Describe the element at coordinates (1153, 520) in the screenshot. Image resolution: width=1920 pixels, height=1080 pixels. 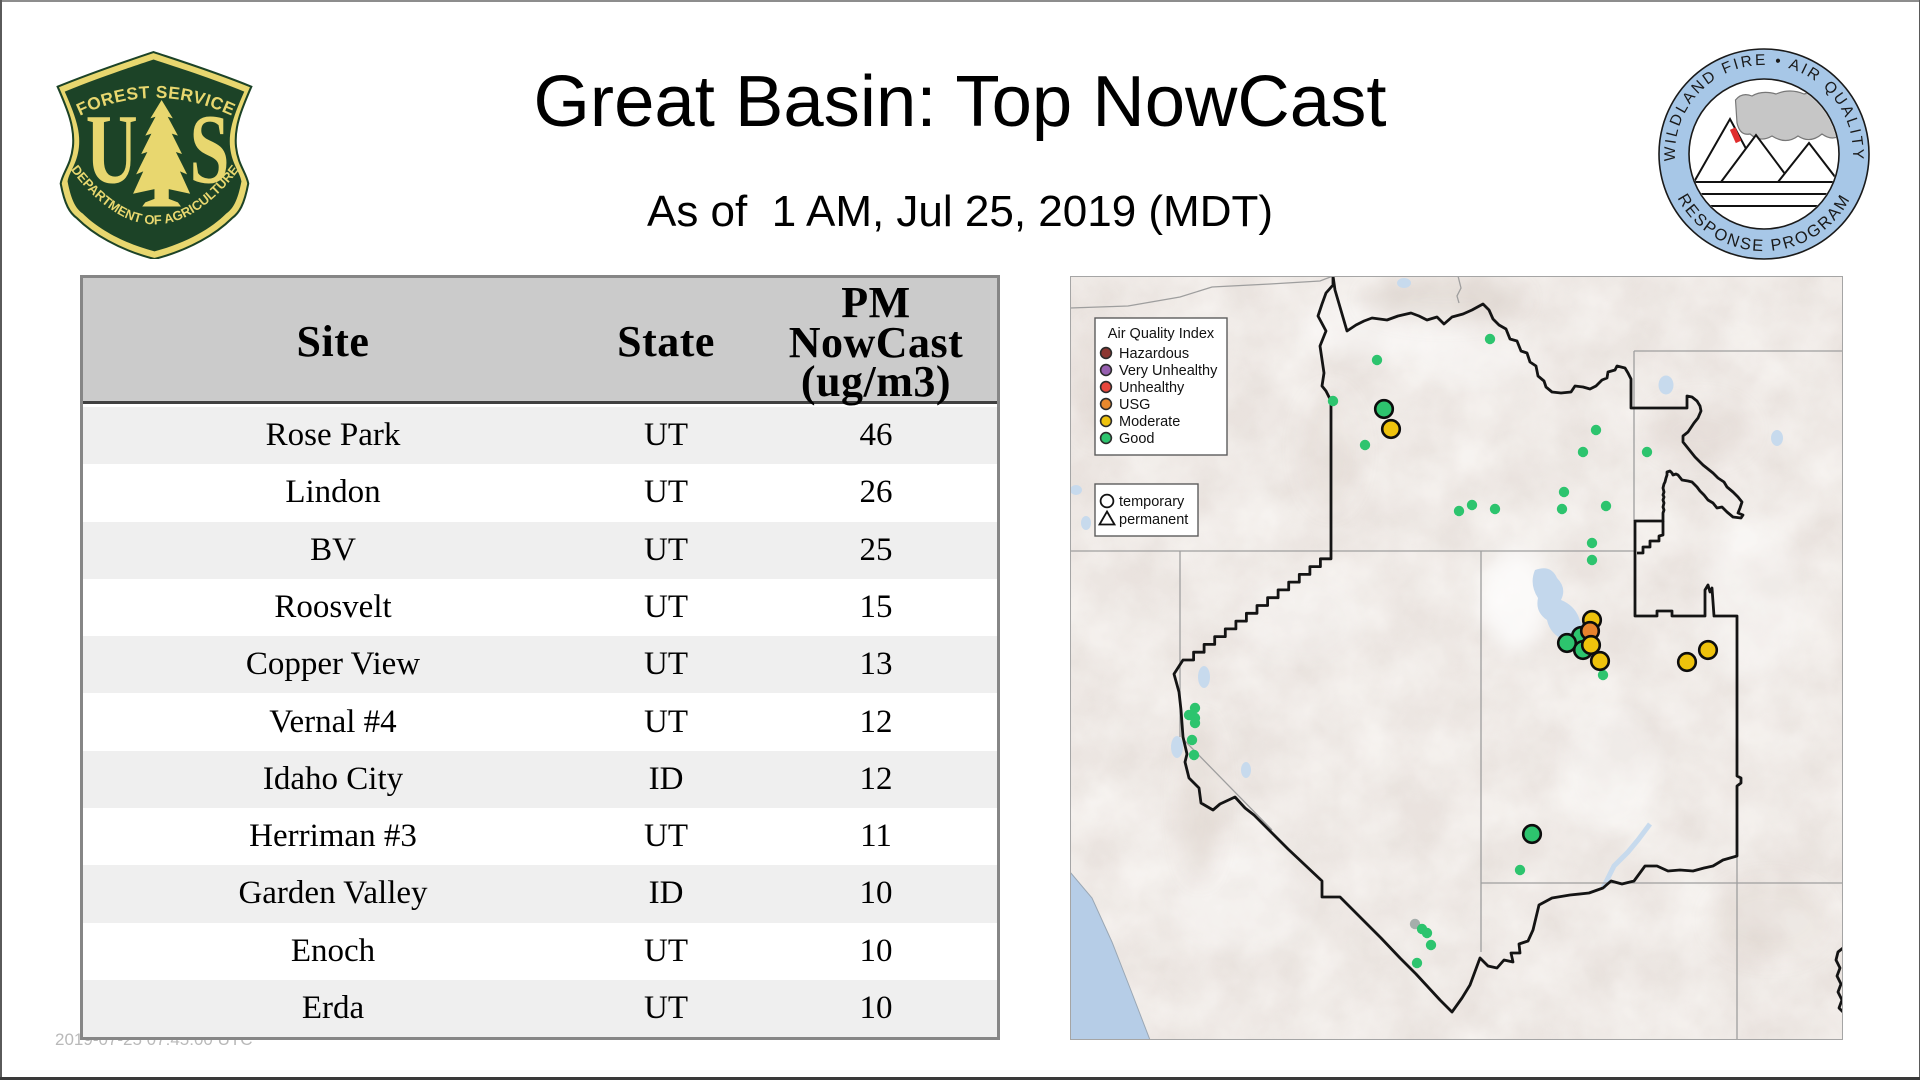
I see `svg-text: permanent` at that location.